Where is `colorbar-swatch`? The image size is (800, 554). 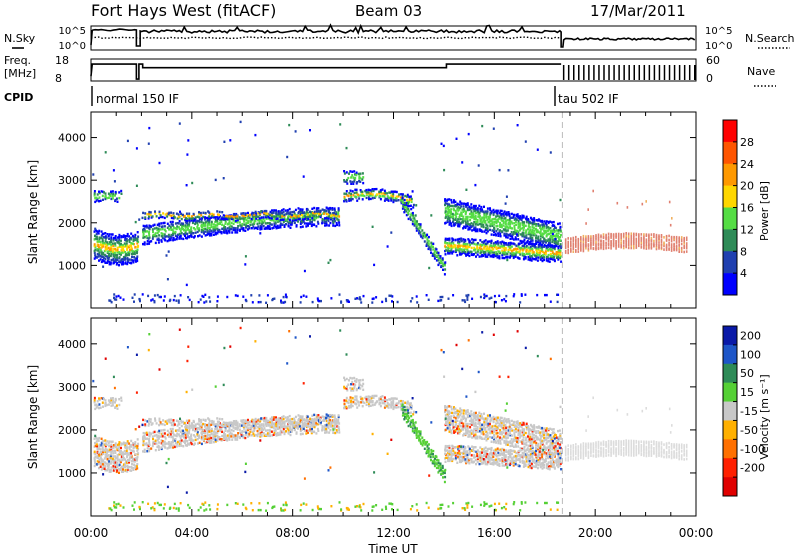
colorbar-swatch is located at coordinates (730, 262).